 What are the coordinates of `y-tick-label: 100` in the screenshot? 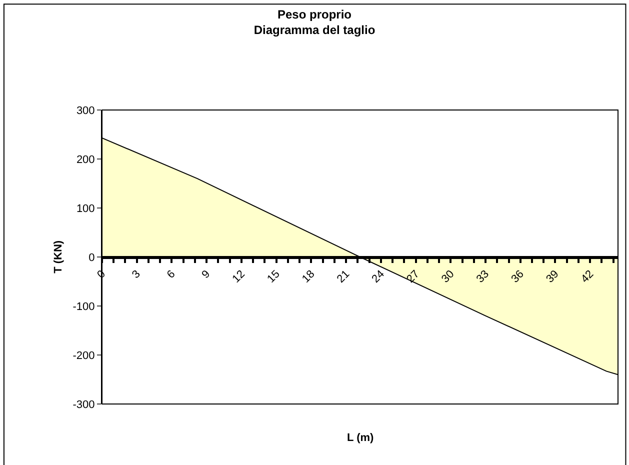 It's located at (85, 208).